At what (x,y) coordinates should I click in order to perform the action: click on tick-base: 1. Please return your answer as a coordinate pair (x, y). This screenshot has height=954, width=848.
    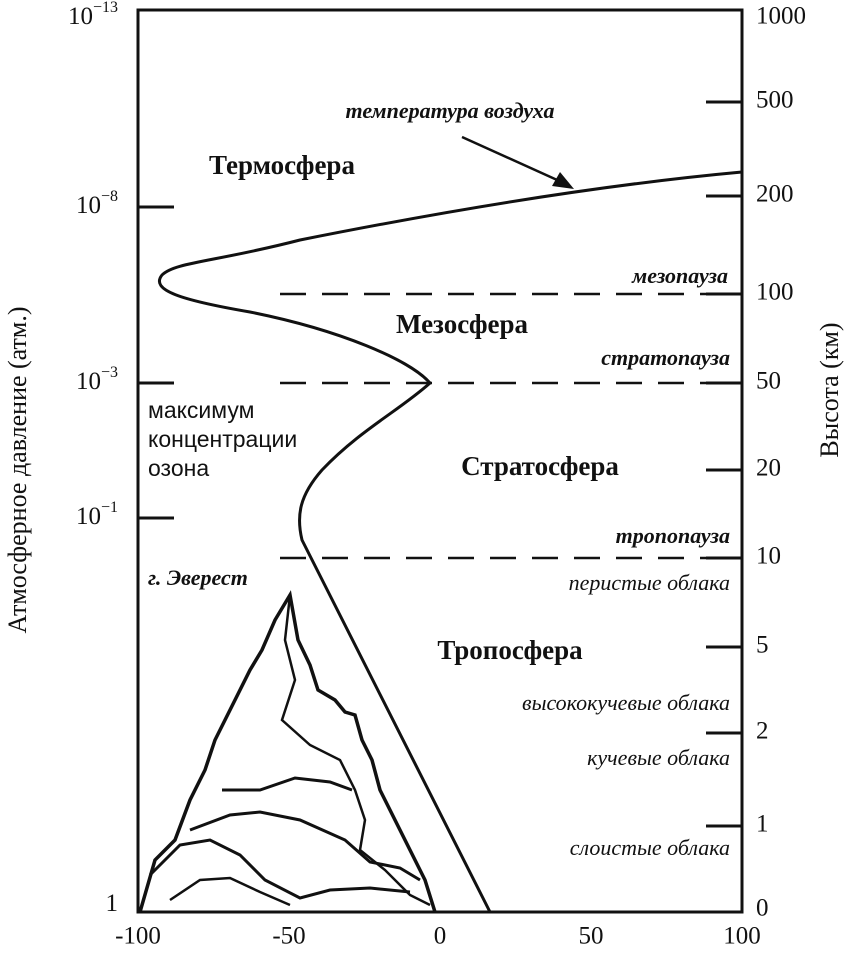
    Looking at the image, I should click on (112, 903).